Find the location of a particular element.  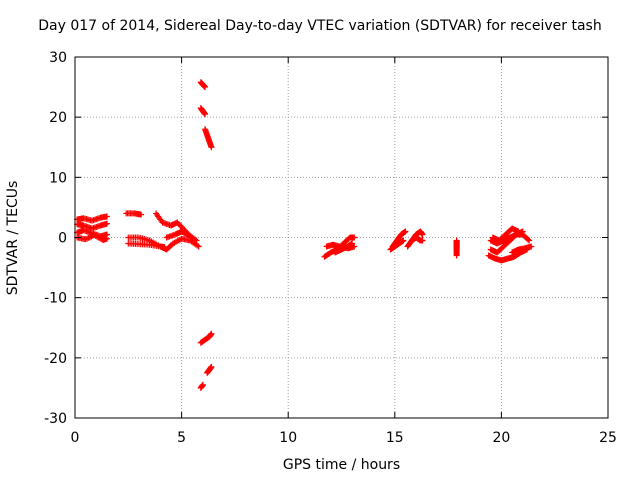

y-tick-label: 0 is located at coordinates (62, 239).